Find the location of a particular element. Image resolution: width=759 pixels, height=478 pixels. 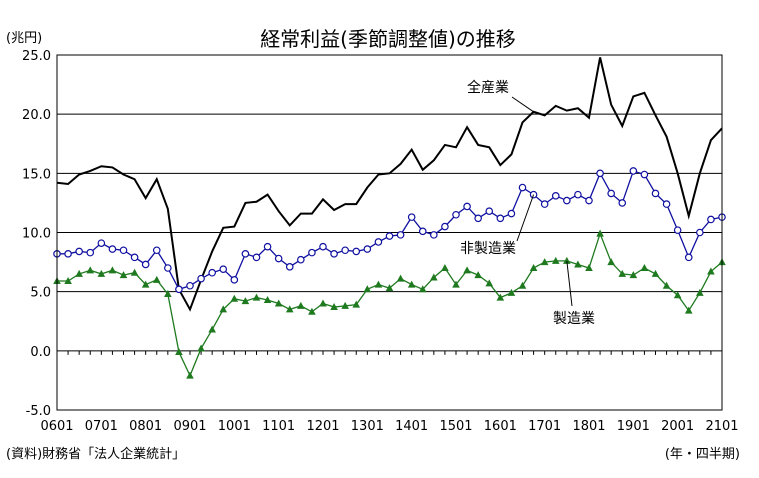

annotation-leader-nonmfg is located at coordinates (525, 218).